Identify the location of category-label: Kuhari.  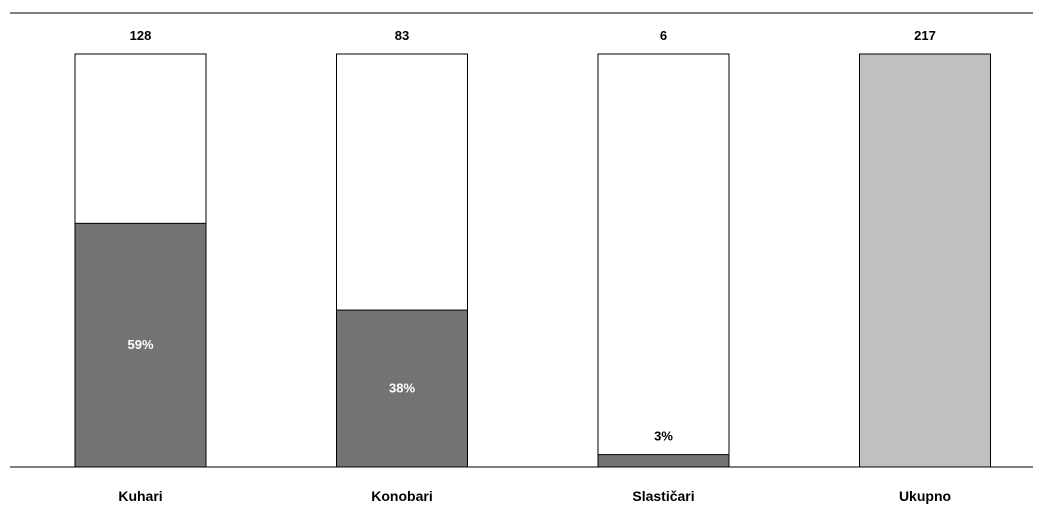
(140, 496).